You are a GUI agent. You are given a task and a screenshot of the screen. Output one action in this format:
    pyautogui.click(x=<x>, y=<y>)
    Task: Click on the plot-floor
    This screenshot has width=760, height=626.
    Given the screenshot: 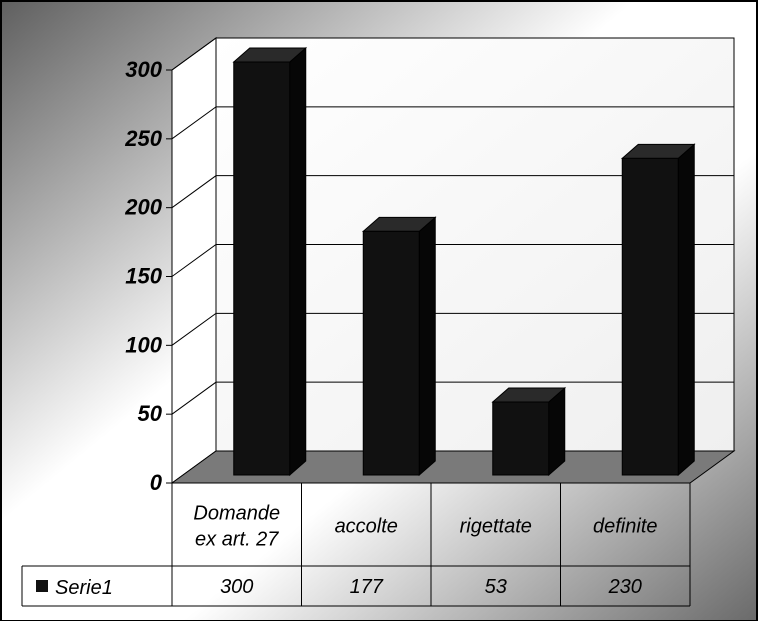 What is the action you would take?
    pyautogui.click(x=453, y=467)
    